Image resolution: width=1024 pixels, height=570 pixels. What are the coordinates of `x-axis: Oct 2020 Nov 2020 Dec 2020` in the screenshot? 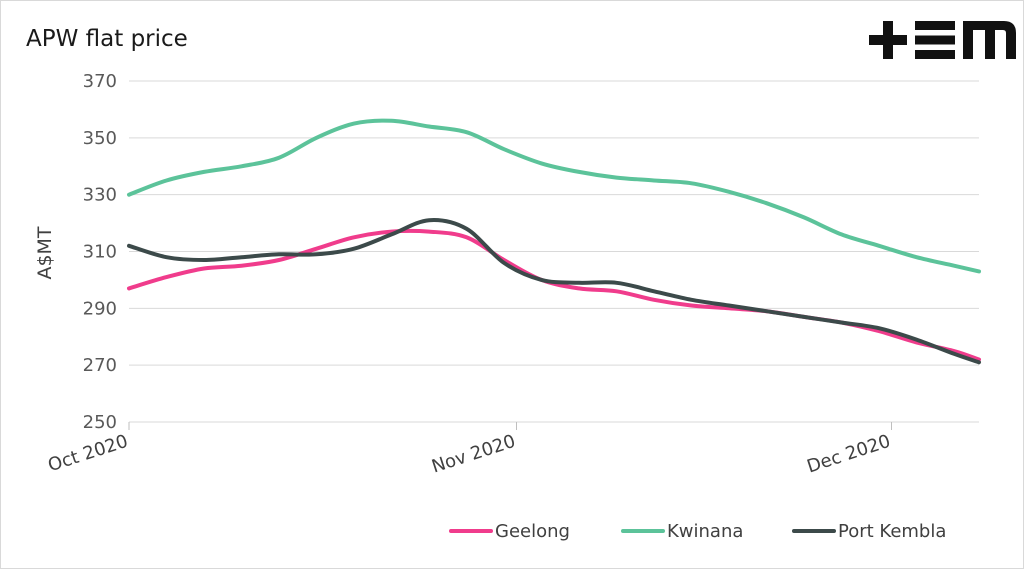 It's located at (469, 450).